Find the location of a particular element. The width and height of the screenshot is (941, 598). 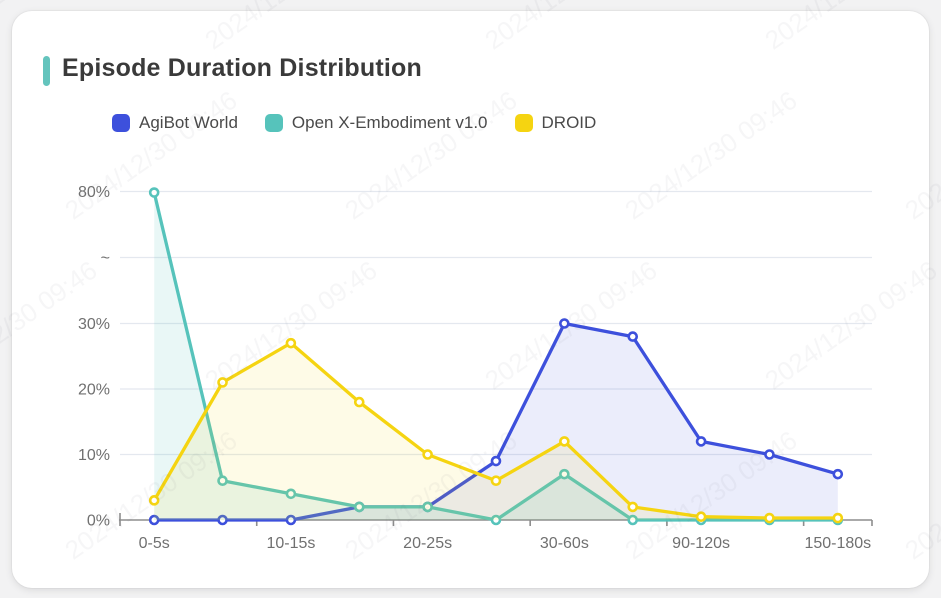

x-axis-label: 20-25s is located at coordinates (427, 543).